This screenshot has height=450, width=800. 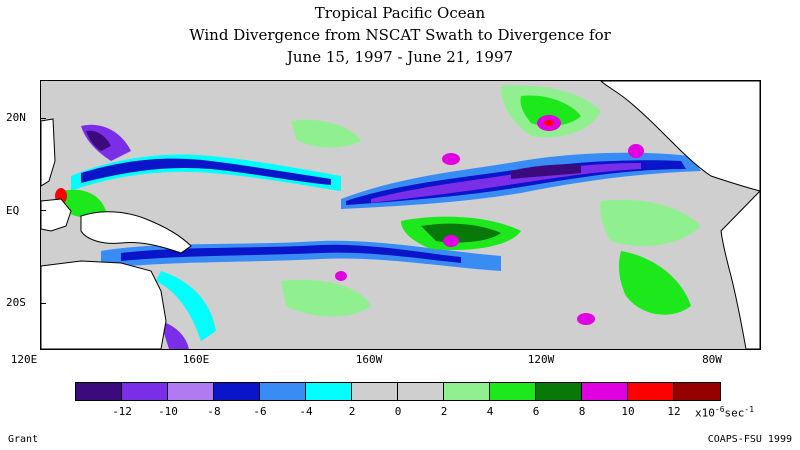 I want to click on y-tick-eq, so click(x=43, y=210).